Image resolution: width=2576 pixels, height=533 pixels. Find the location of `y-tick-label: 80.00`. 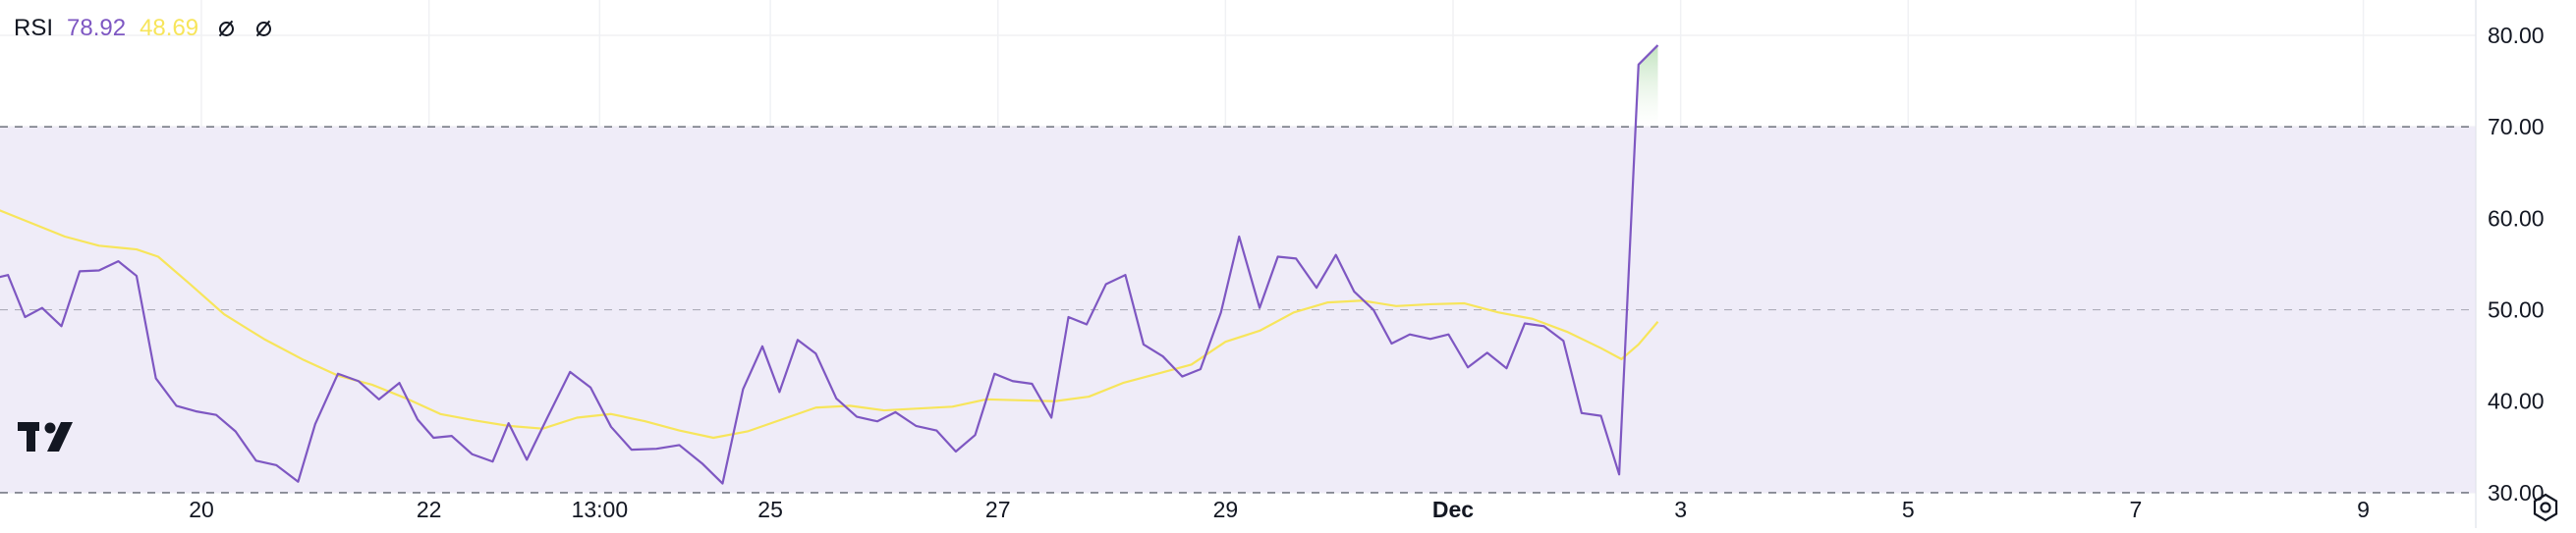

y-tick-label: 80.00 is located at coordinates (2516, 36).